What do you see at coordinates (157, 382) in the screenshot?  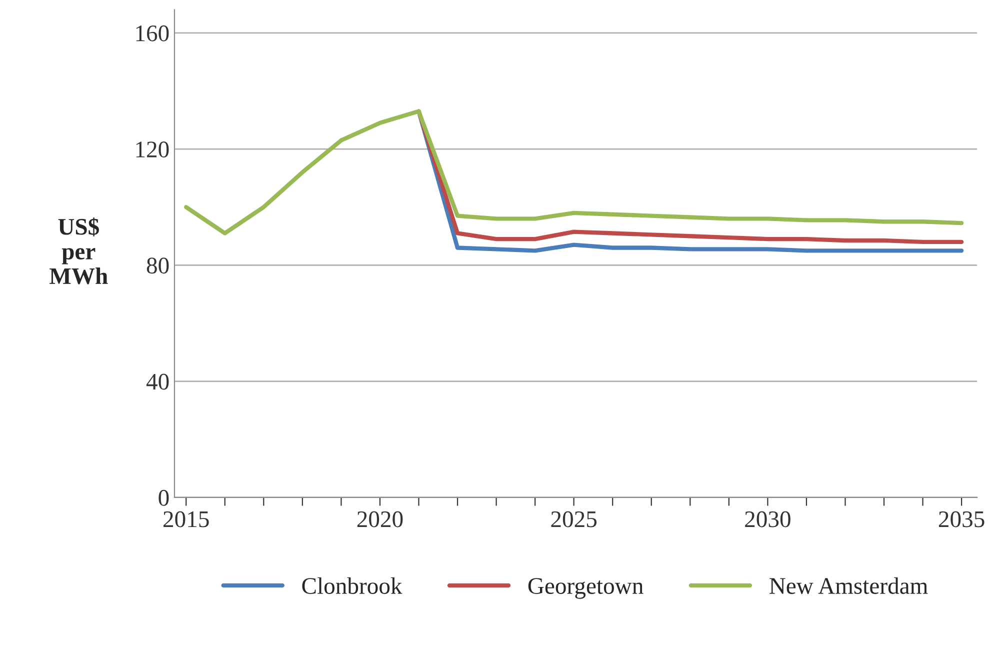 I see `y-tick-label: 40` at bounding box center [157, 382].